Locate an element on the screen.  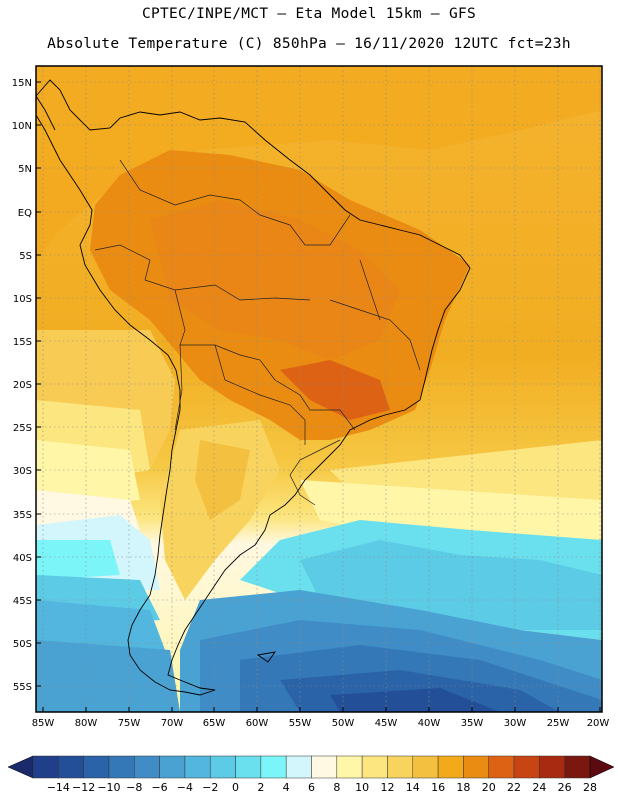
lon-label: 85W is located at coordinates (43, 723).